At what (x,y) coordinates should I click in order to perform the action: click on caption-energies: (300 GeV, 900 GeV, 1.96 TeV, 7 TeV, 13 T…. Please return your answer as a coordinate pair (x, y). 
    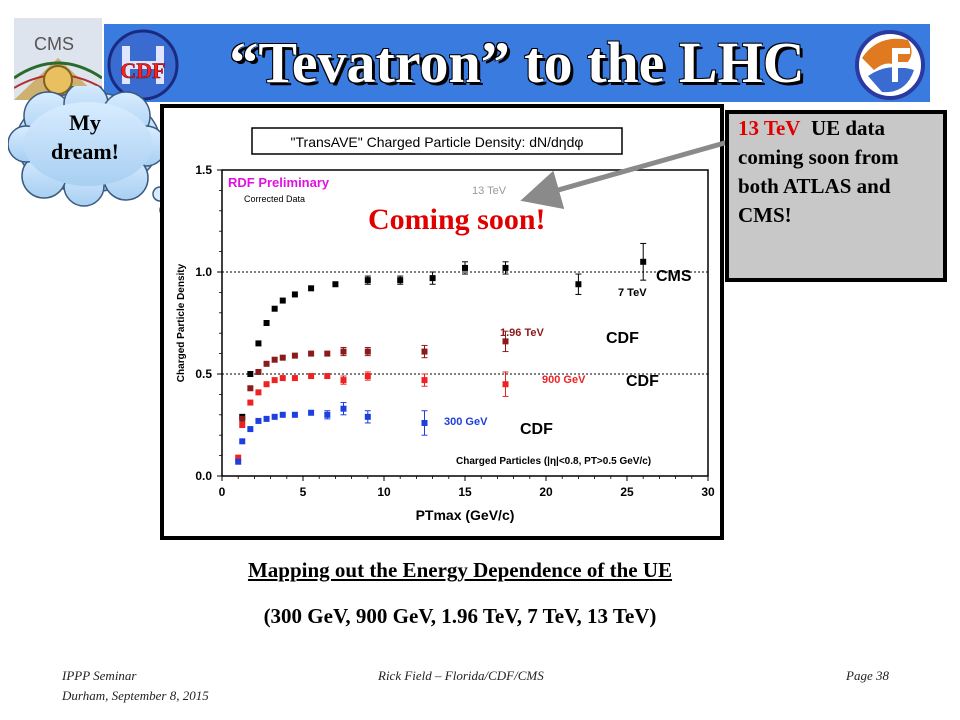
    Looking at the image, I should click on (460, 616).